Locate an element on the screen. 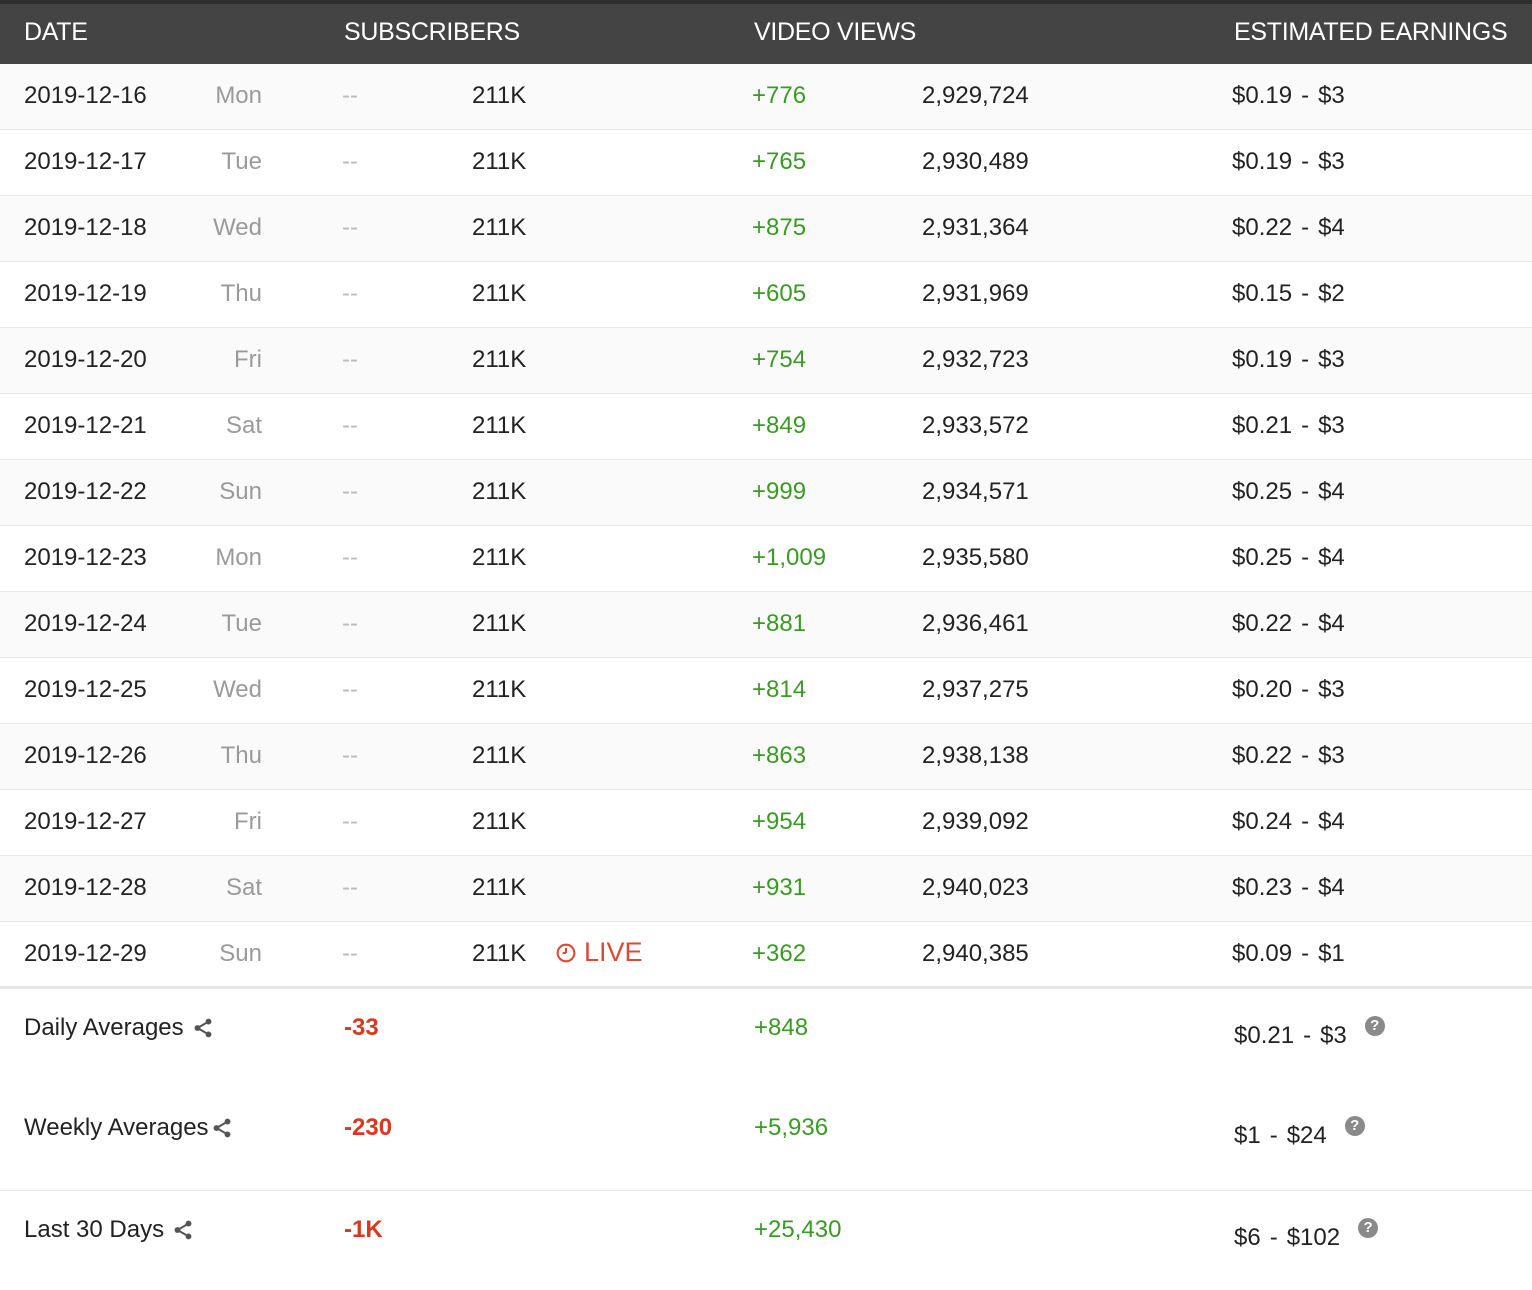  daily-earnings-average: $0.21- $3 ? is located at coordinates (1309, 1033).